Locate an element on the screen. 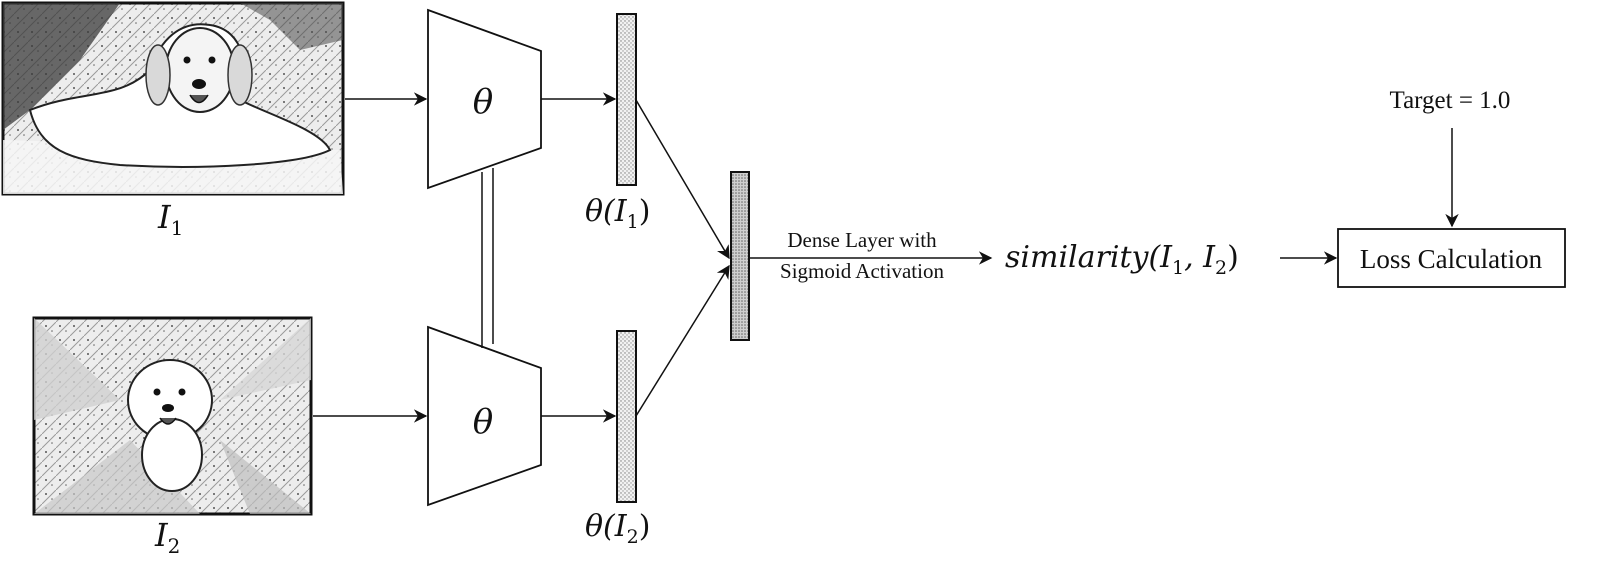 The width and height of the screenshot is (1600, 573). arrow-embedding1-to-combined is located at coordinates (682, 179).